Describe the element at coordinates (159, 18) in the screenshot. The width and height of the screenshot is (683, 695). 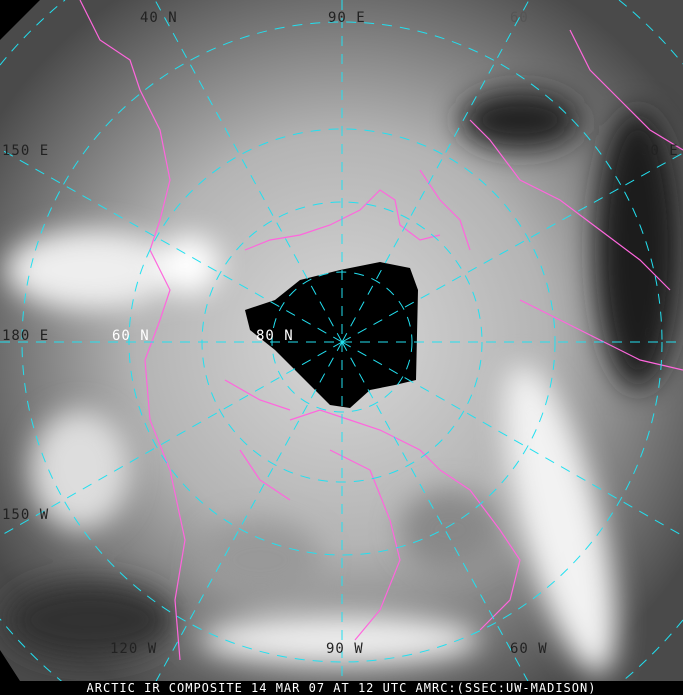
I see `label-lat-40n: 40 N` at that location.